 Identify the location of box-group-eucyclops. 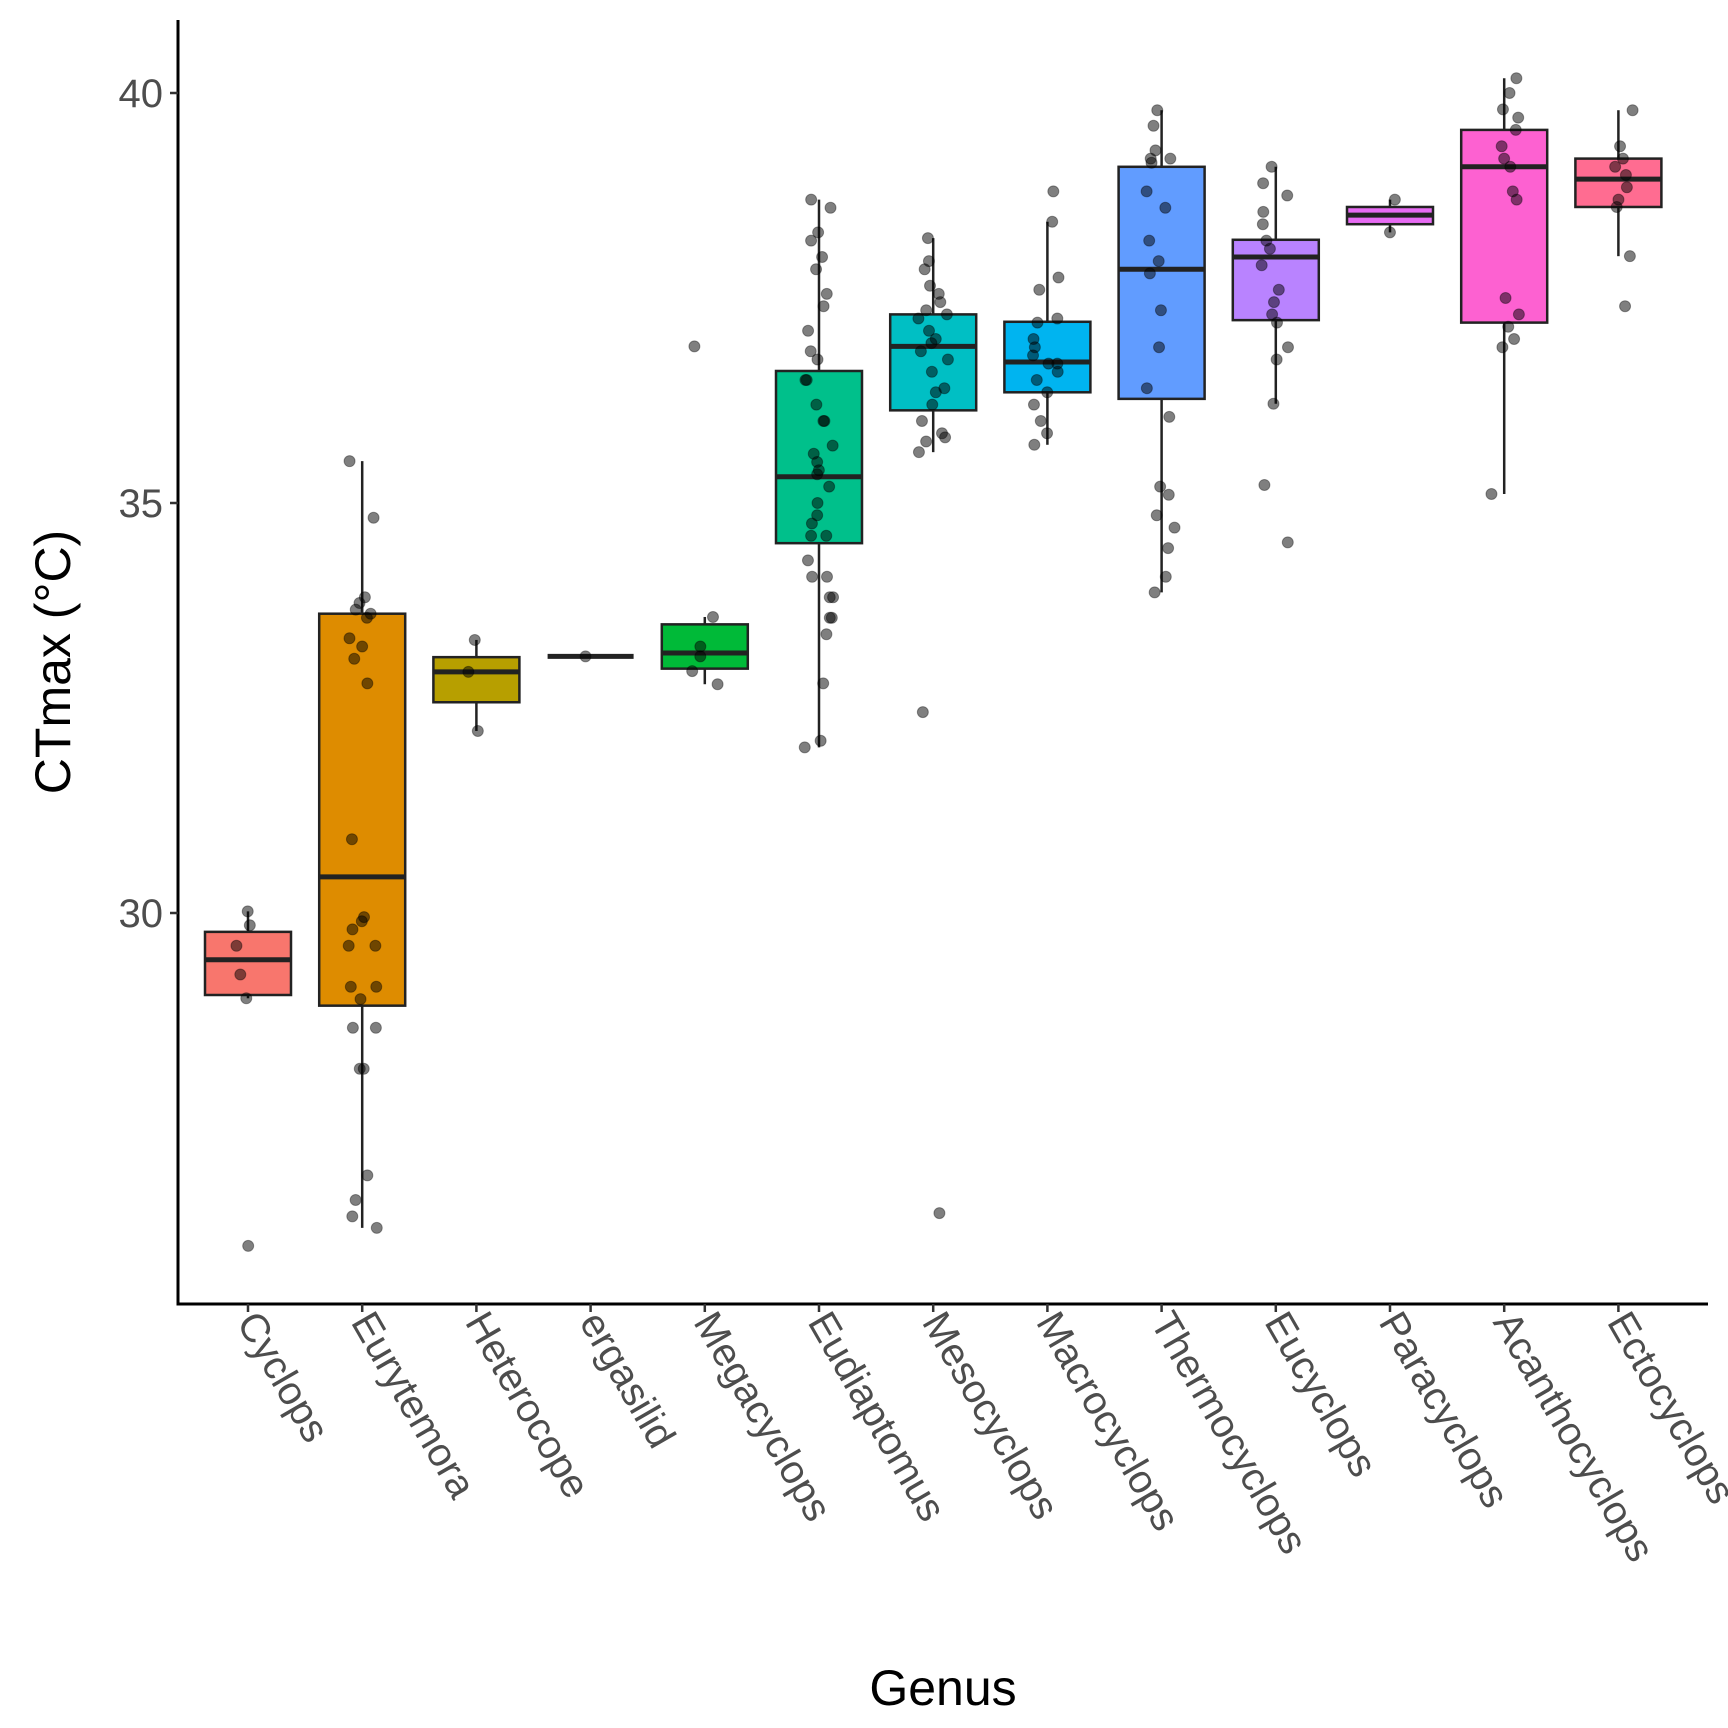
(1276, 354).